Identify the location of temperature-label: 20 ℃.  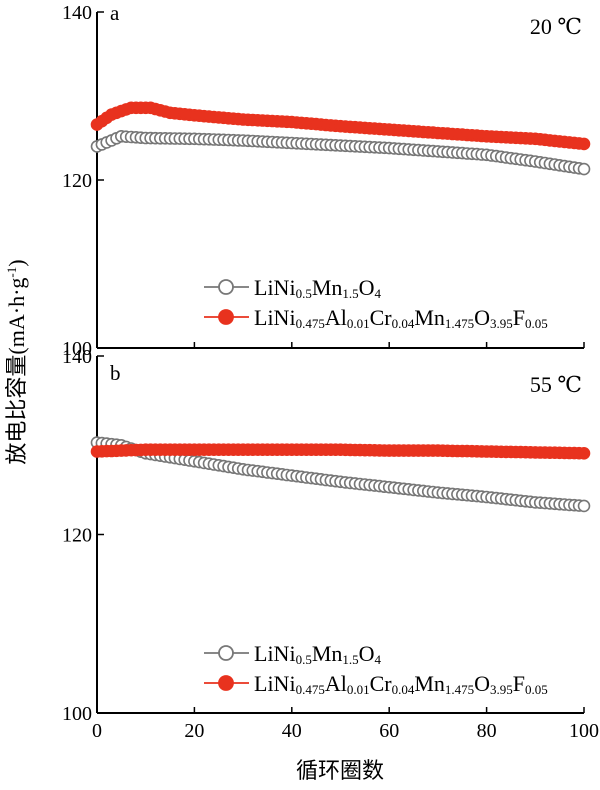
(556, 26).